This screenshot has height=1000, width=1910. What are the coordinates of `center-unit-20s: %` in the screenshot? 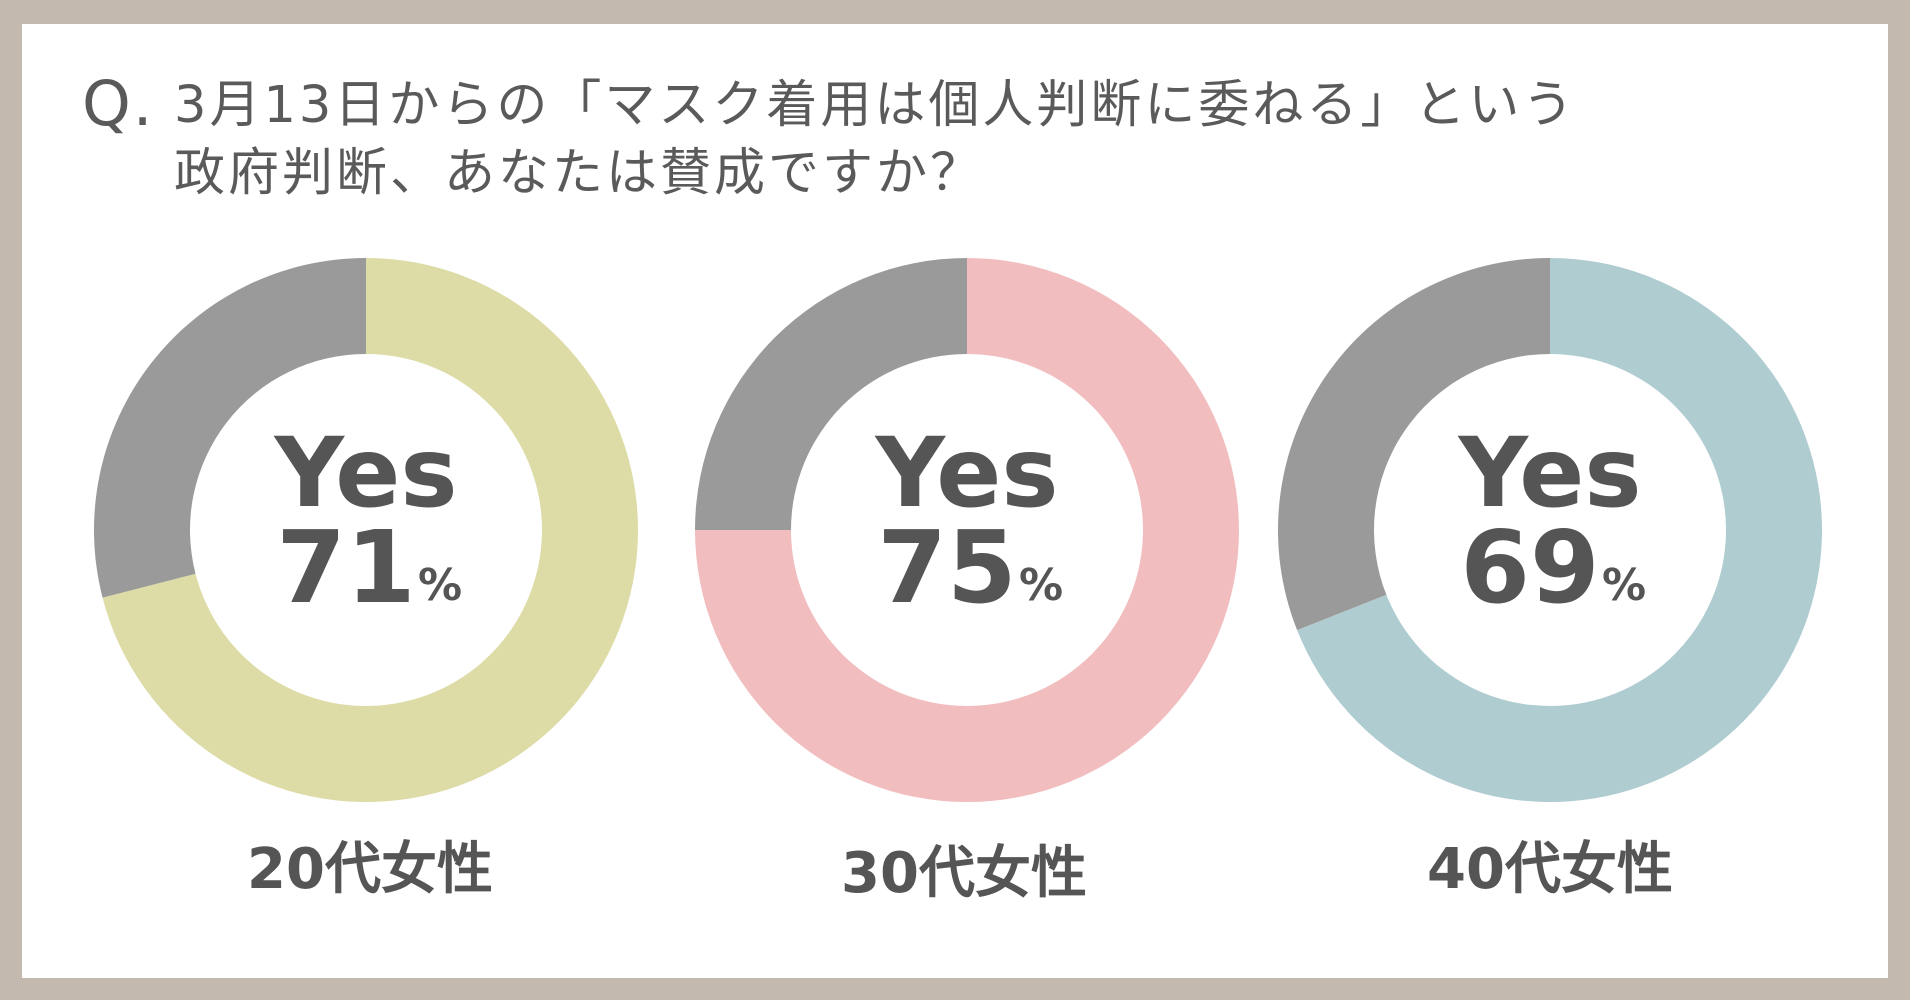 It's located at (440, 585).